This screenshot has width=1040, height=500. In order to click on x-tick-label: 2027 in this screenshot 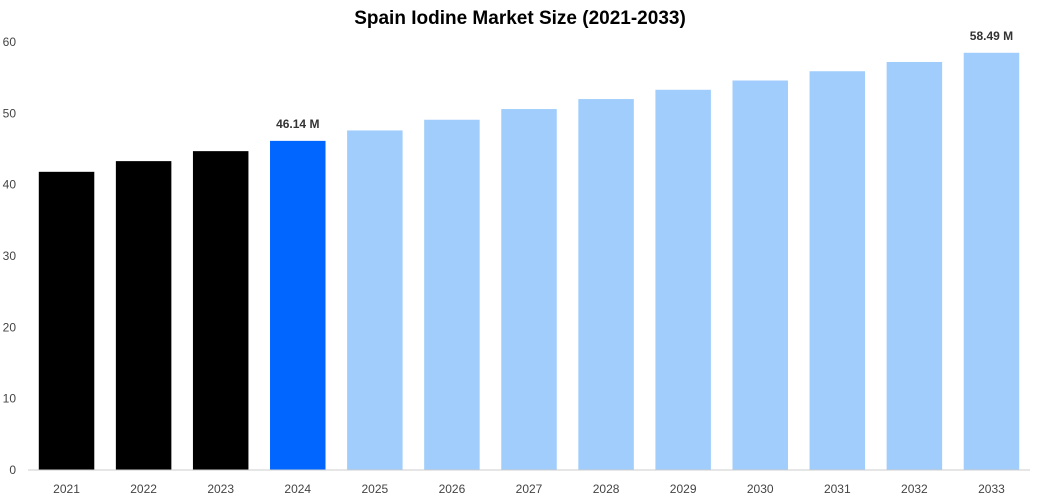, I will do `click(529, 489)`.